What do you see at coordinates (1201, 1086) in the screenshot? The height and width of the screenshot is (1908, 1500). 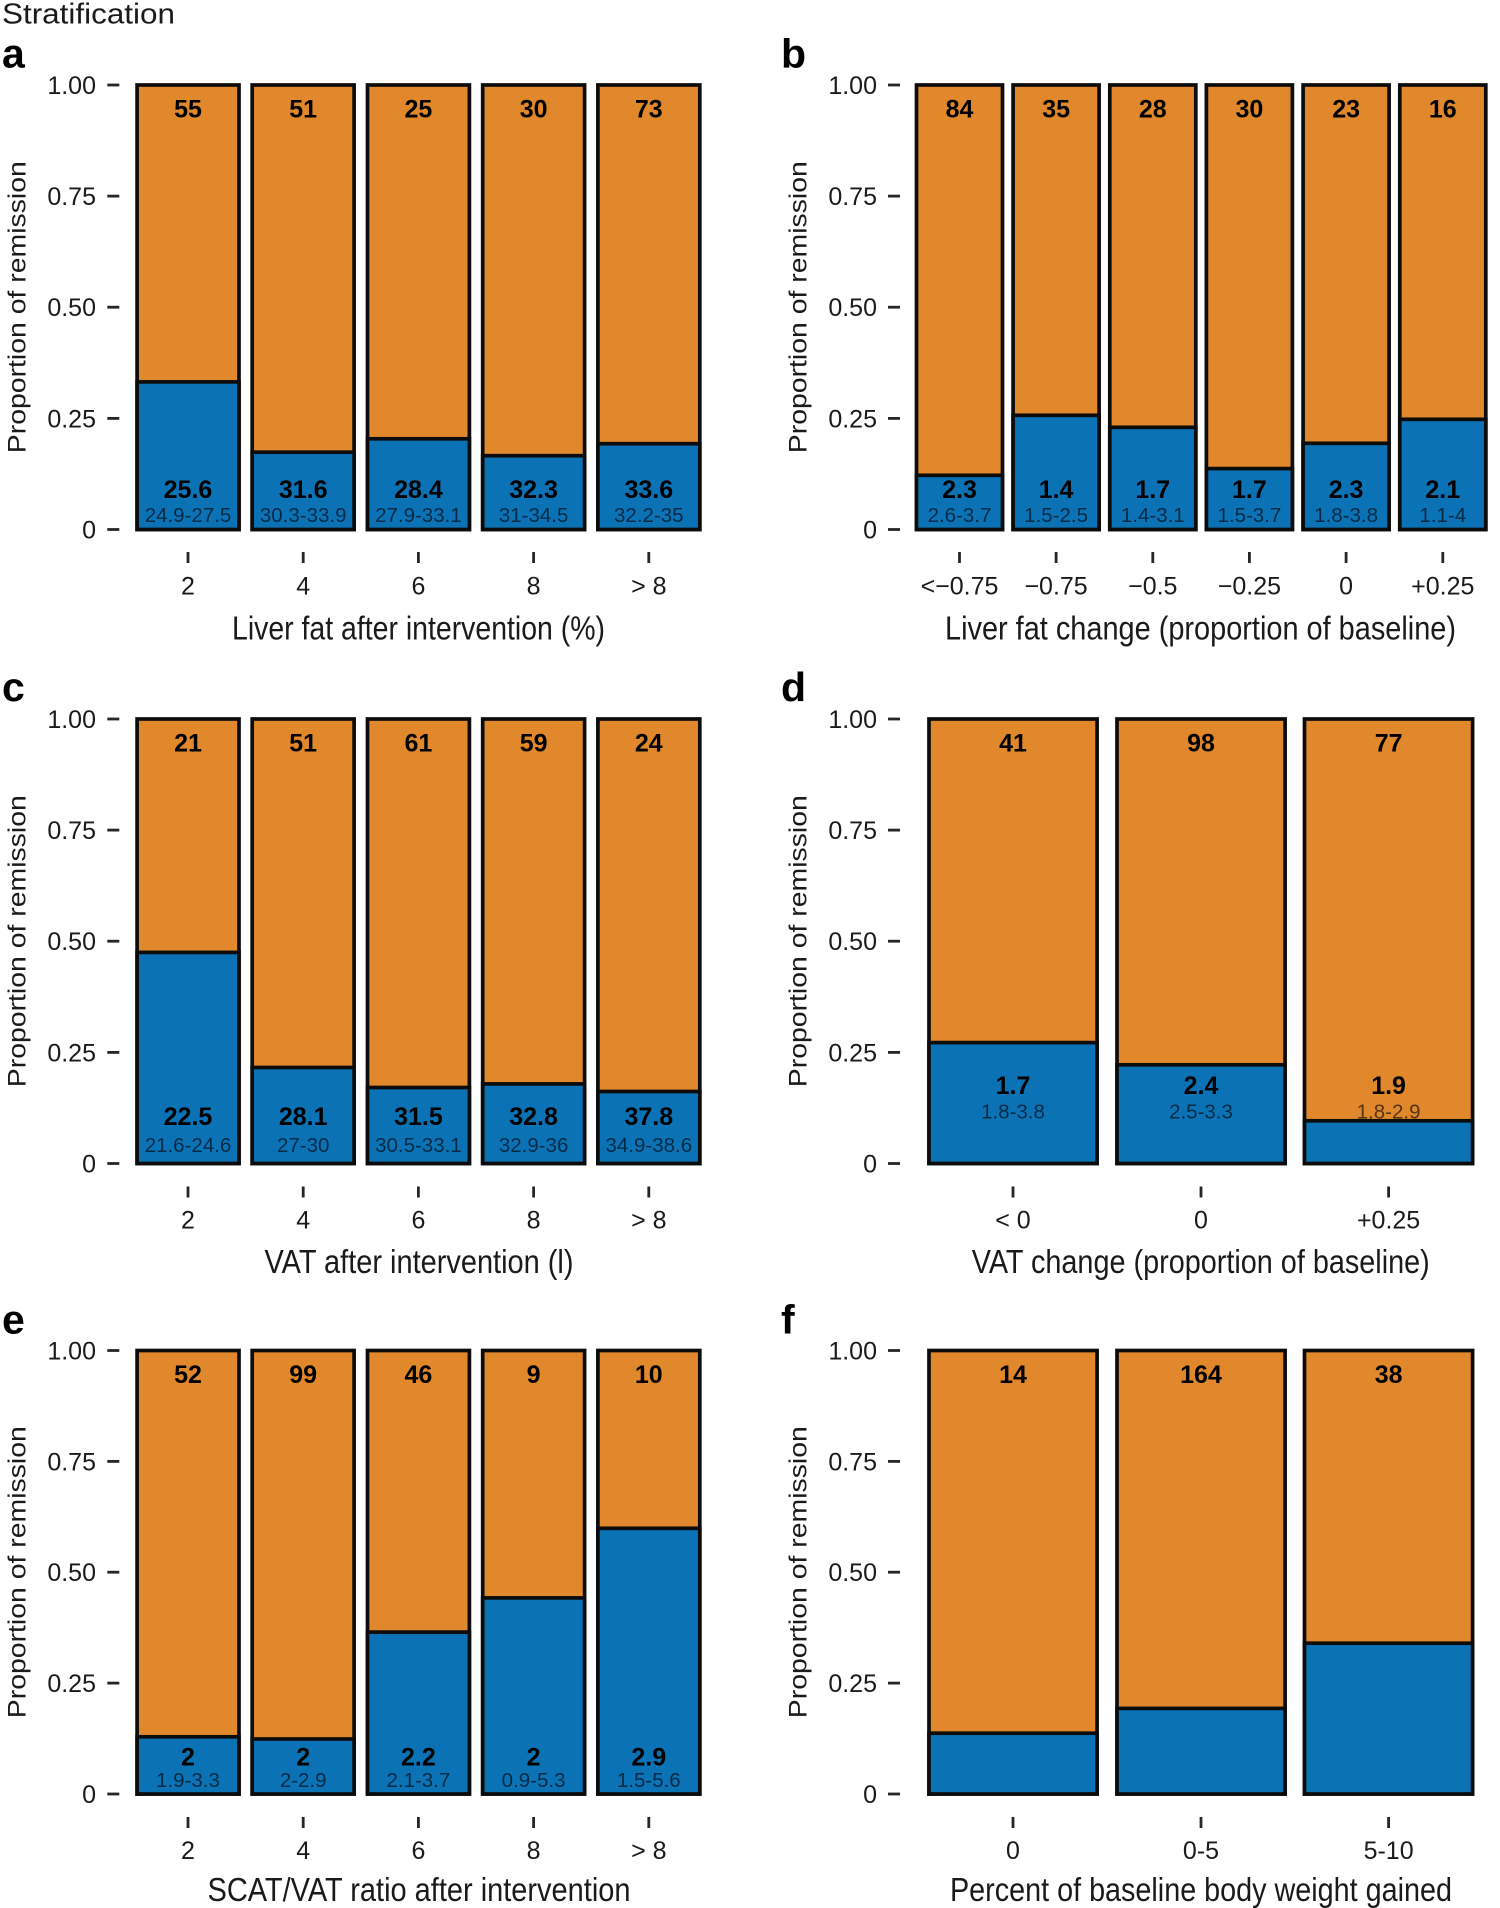 I see `svg-text: 2.4` at bounding box center [1201, 1086].